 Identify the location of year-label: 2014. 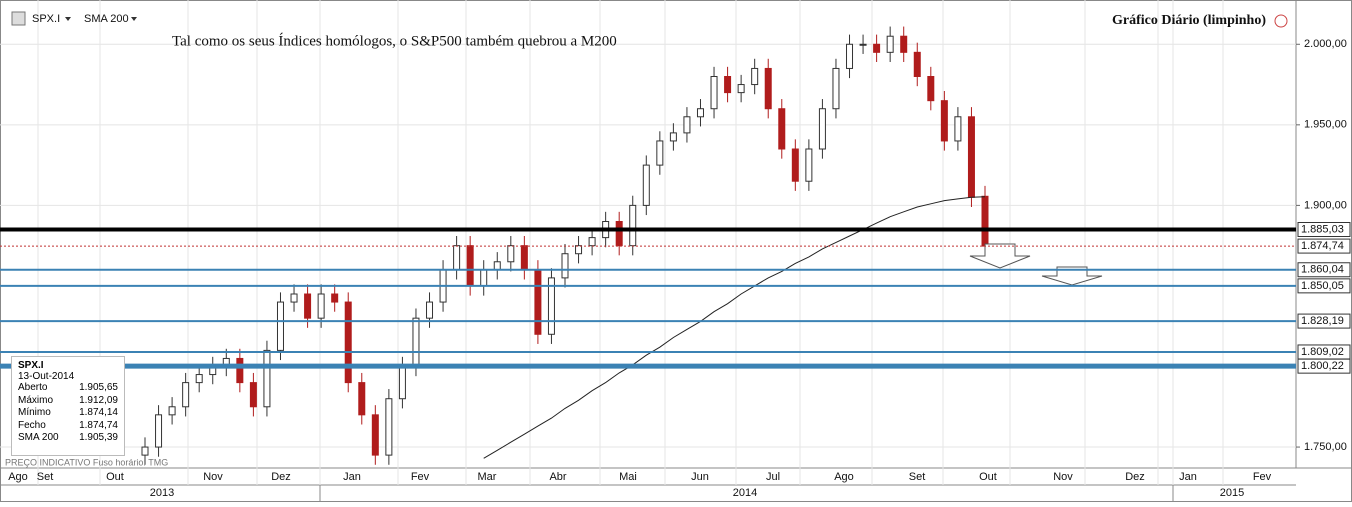
(745, 493).